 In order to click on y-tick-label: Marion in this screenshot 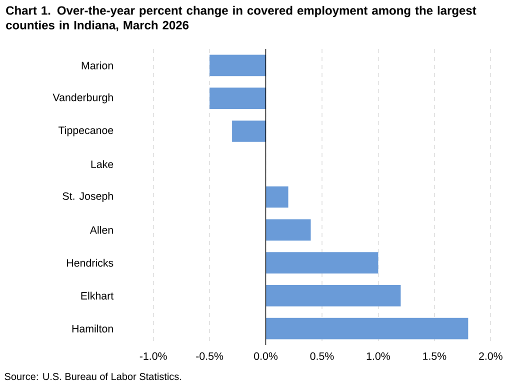, I will do `click(97, 66)`.